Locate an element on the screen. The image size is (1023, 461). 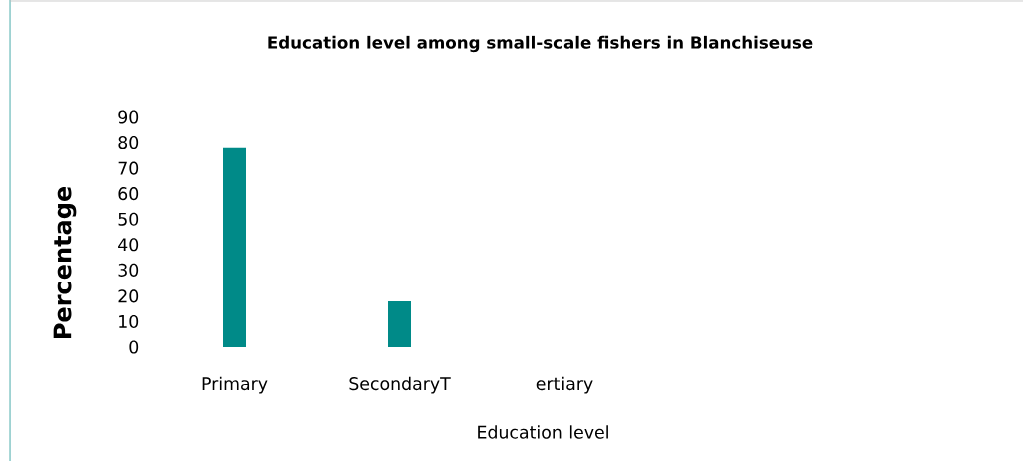
y-tick-label: 30 is located at coordinates (128, 270).